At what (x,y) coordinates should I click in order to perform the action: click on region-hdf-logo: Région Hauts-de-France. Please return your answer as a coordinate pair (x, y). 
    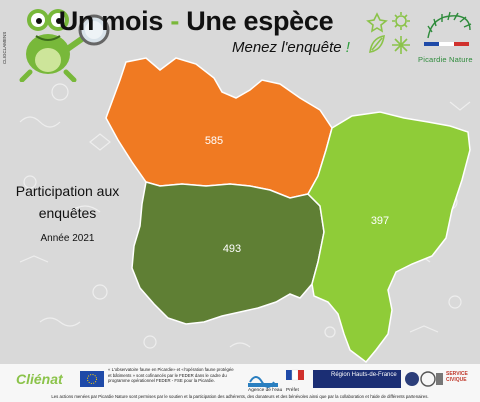
    Looking at the image, I should click on (357, 379).